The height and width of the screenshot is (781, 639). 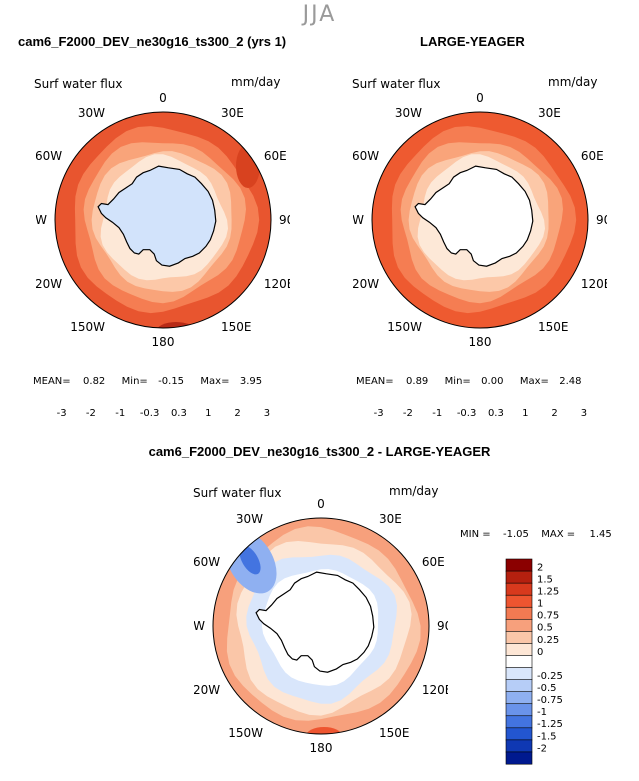 I want to click on diff-colorbar-tick-label: -1.5, so click(x=547, y=736).